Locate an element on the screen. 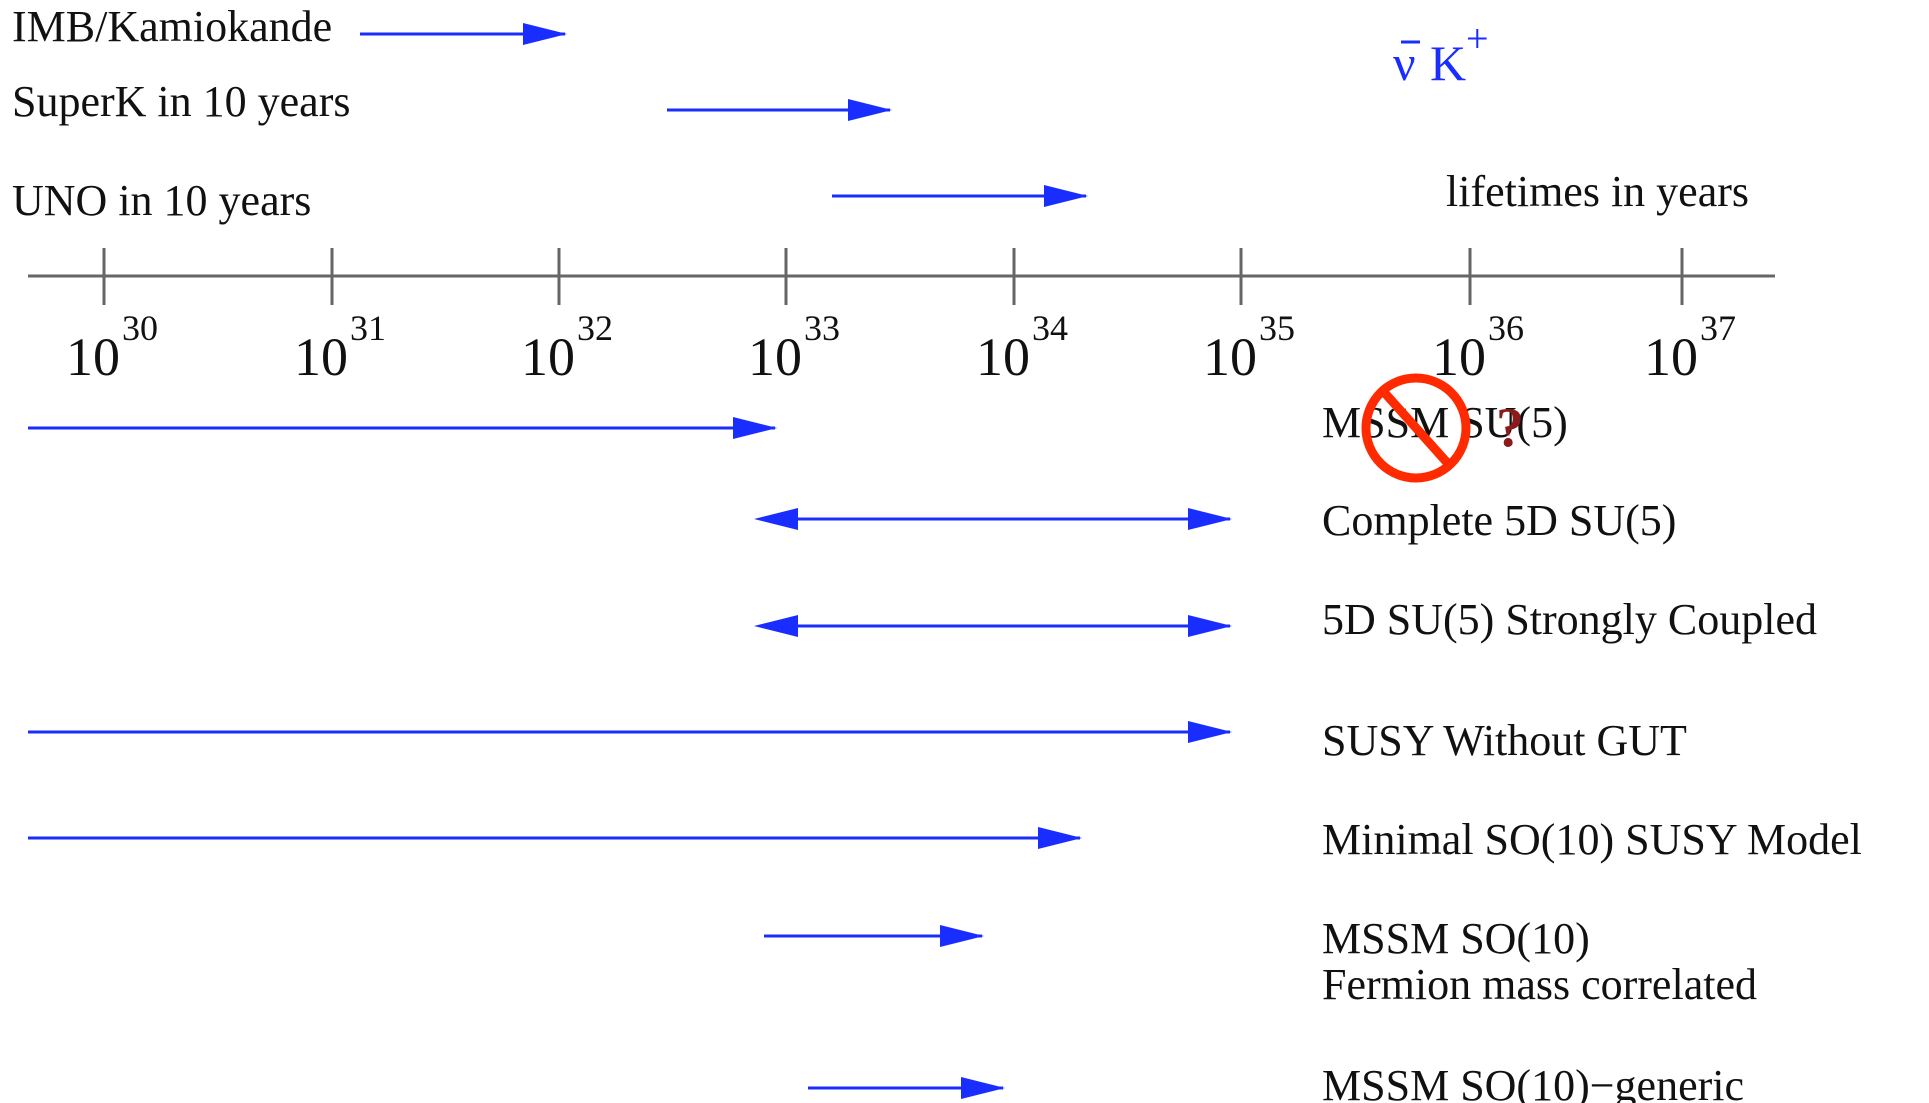 The width and height of the screenshot is (1929, 1103). axis-tick-label-exponent: 32 is located at coordinates (595, 328).